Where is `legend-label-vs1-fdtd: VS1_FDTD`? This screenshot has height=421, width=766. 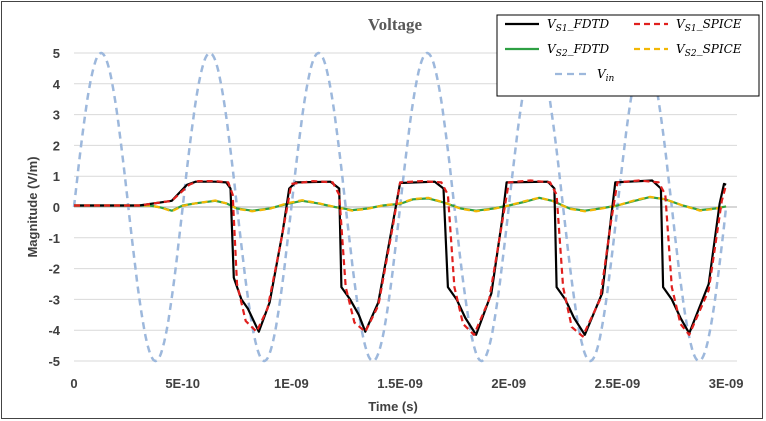
legend-label-vs1-fdtd: VS1_FDTD is located at coordinates (578, 25).